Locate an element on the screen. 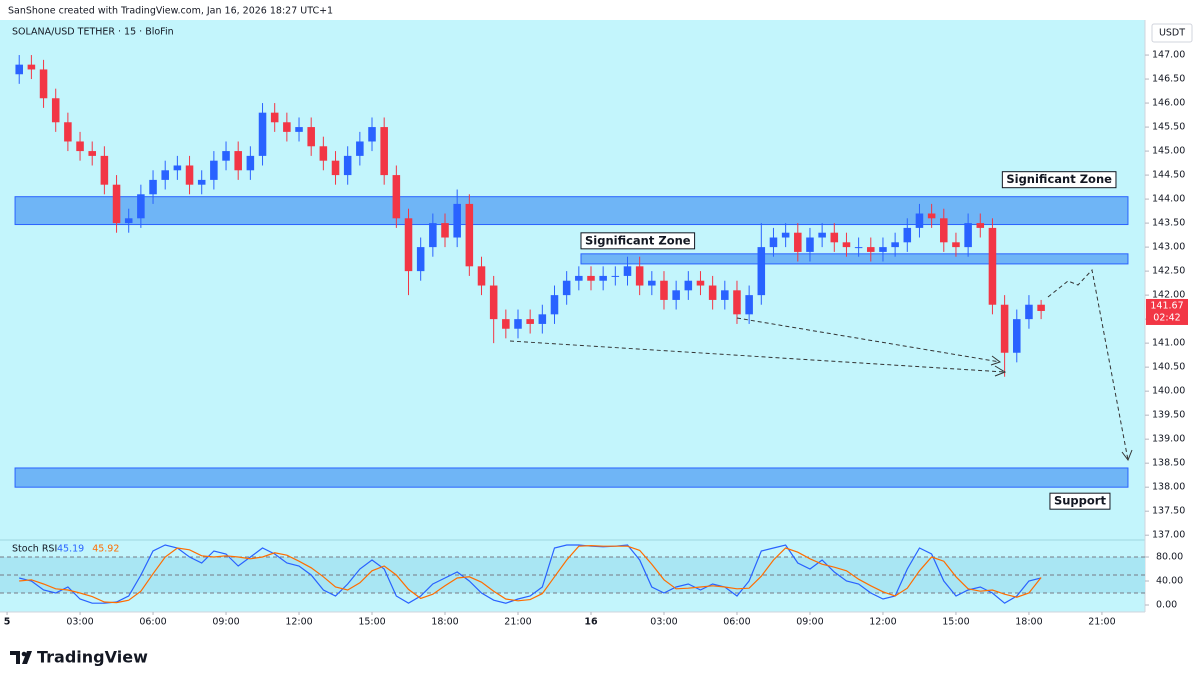 Image resolution: width=1200 pixels, height=680 pixels. y-tick-label: 140.00 is located at coordinates (1168, 391).